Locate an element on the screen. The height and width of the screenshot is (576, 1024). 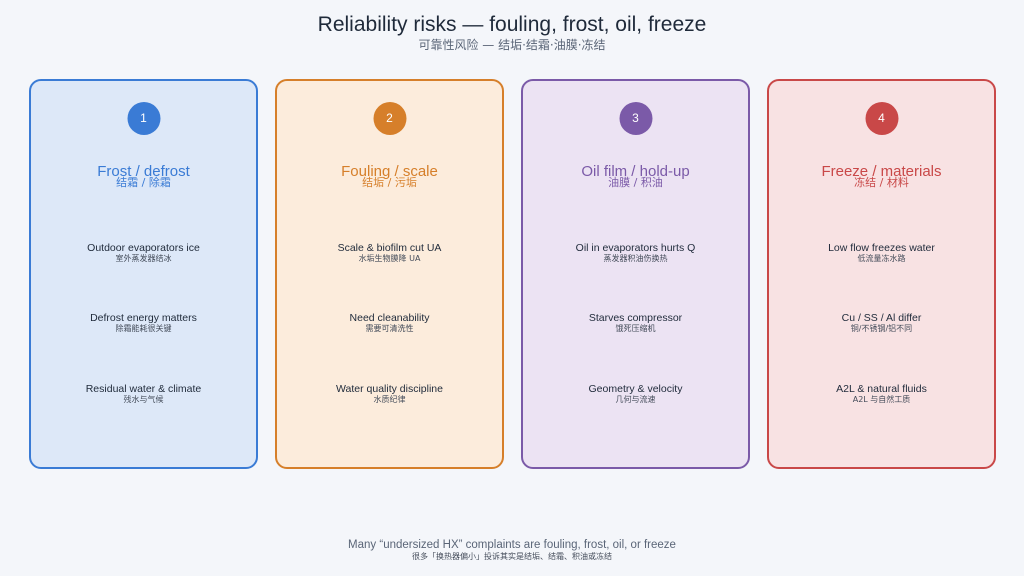
card-item: Low flow freezes water 低流量冻水路 is located at coordinates (881, 253).